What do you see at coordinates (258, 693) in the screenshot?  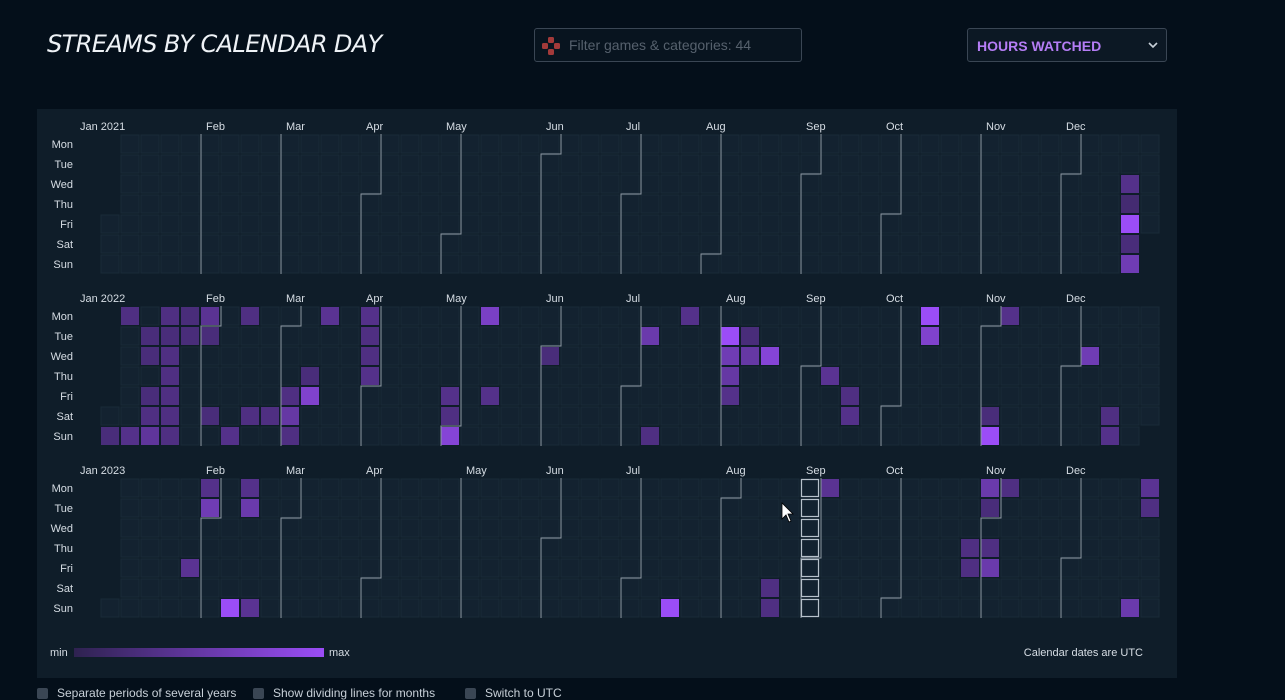 I see `month-lines-checkbox` at bounding box center [258, 693].